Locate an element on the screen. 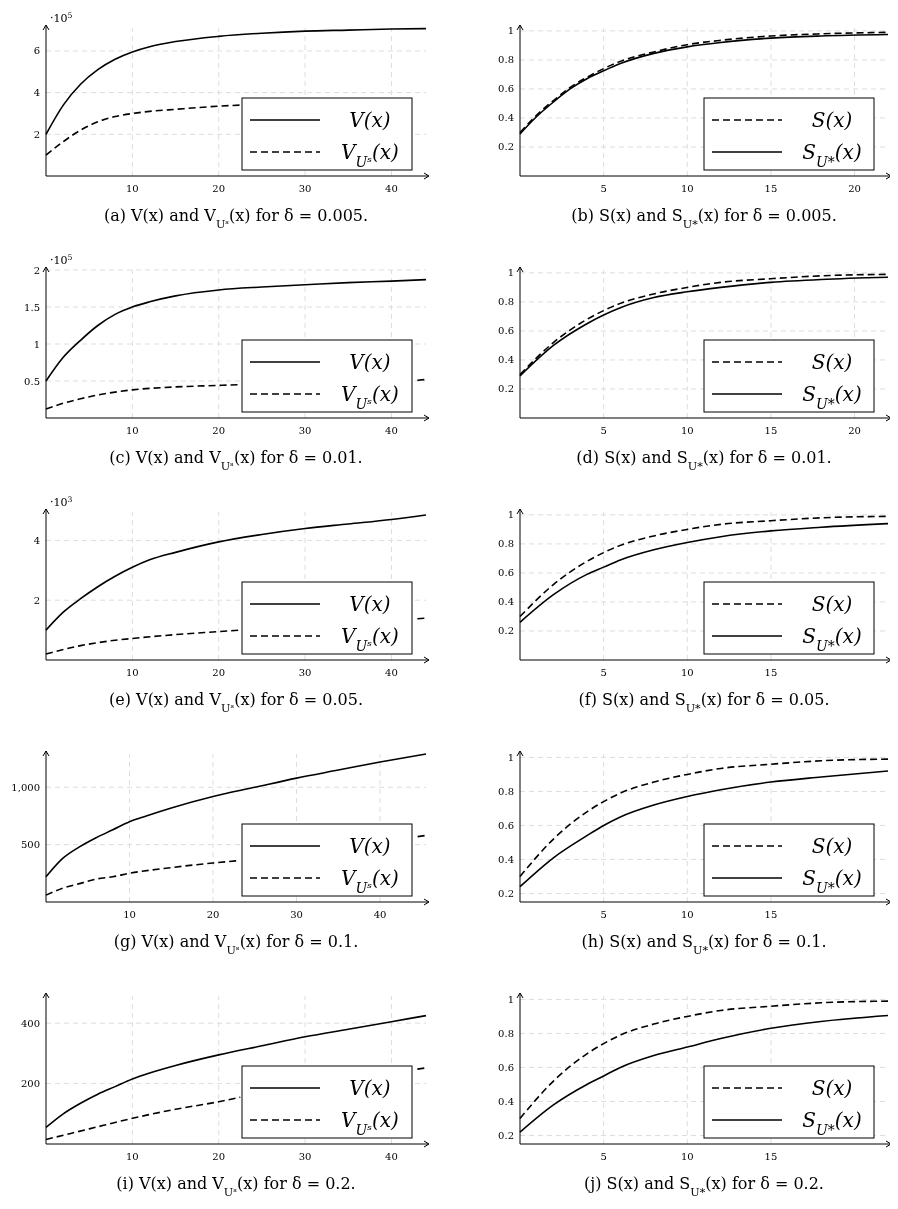  text: (g) V(x) and V$_{Uˢ}$(x) for δ = 0.1. is located at coordinates (236, 944).